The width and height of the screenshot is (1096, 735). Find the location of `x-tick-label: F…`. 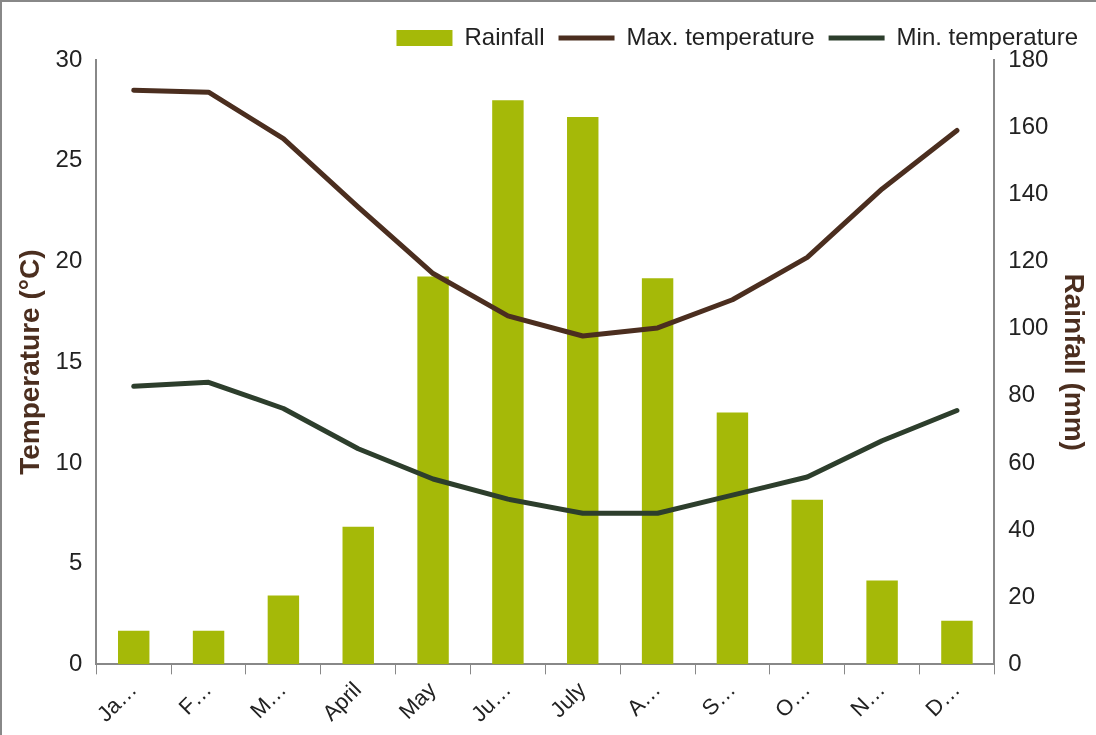

x-tick-label: F… is located at coordinates (195, 698).